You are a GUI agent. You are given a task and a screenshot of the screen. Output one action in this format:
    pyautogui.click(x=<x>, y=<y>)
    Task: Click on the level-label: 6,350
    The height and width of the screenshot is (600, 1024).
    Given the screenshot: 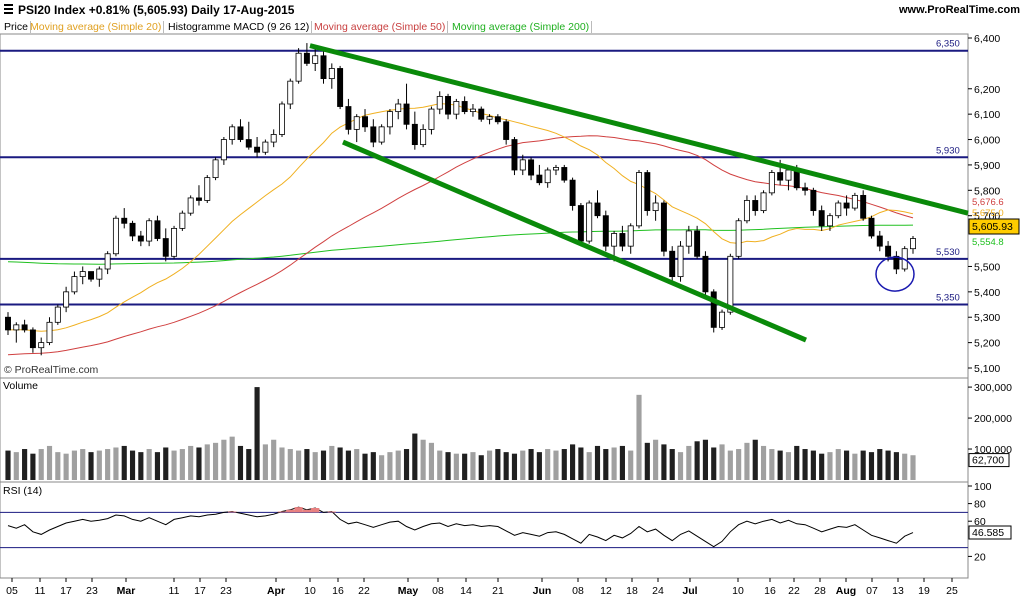 What is the action you would take?
    pyautogui.click(x=948, y=44)
    